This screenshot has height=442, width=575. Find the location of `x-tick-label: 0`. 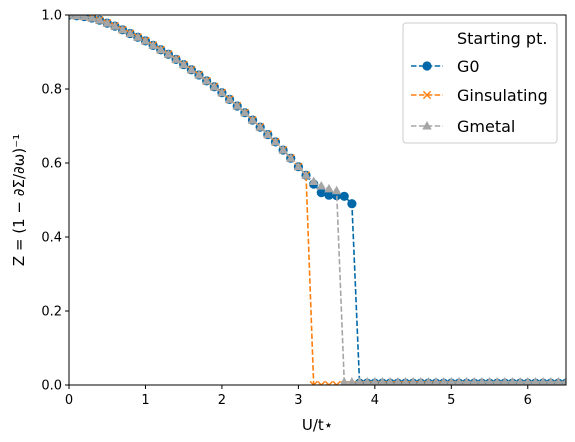

x-tick-label: 0 is located at coordinates (69, 400).